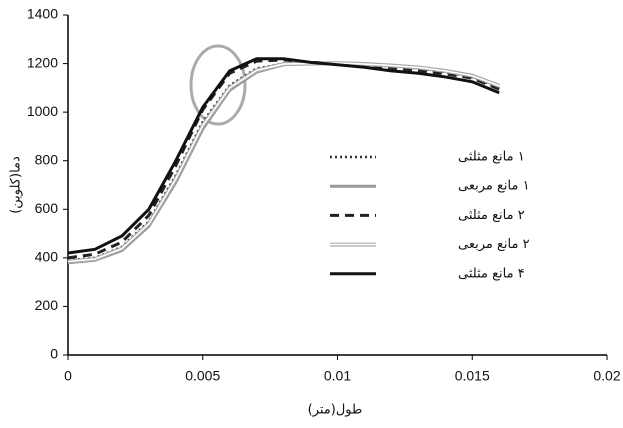 This screenshot has height=428, width=623. Describe the element at coordinates (606, 376) in the screenshot. I see `x-tick-label: 0.02` at that location.